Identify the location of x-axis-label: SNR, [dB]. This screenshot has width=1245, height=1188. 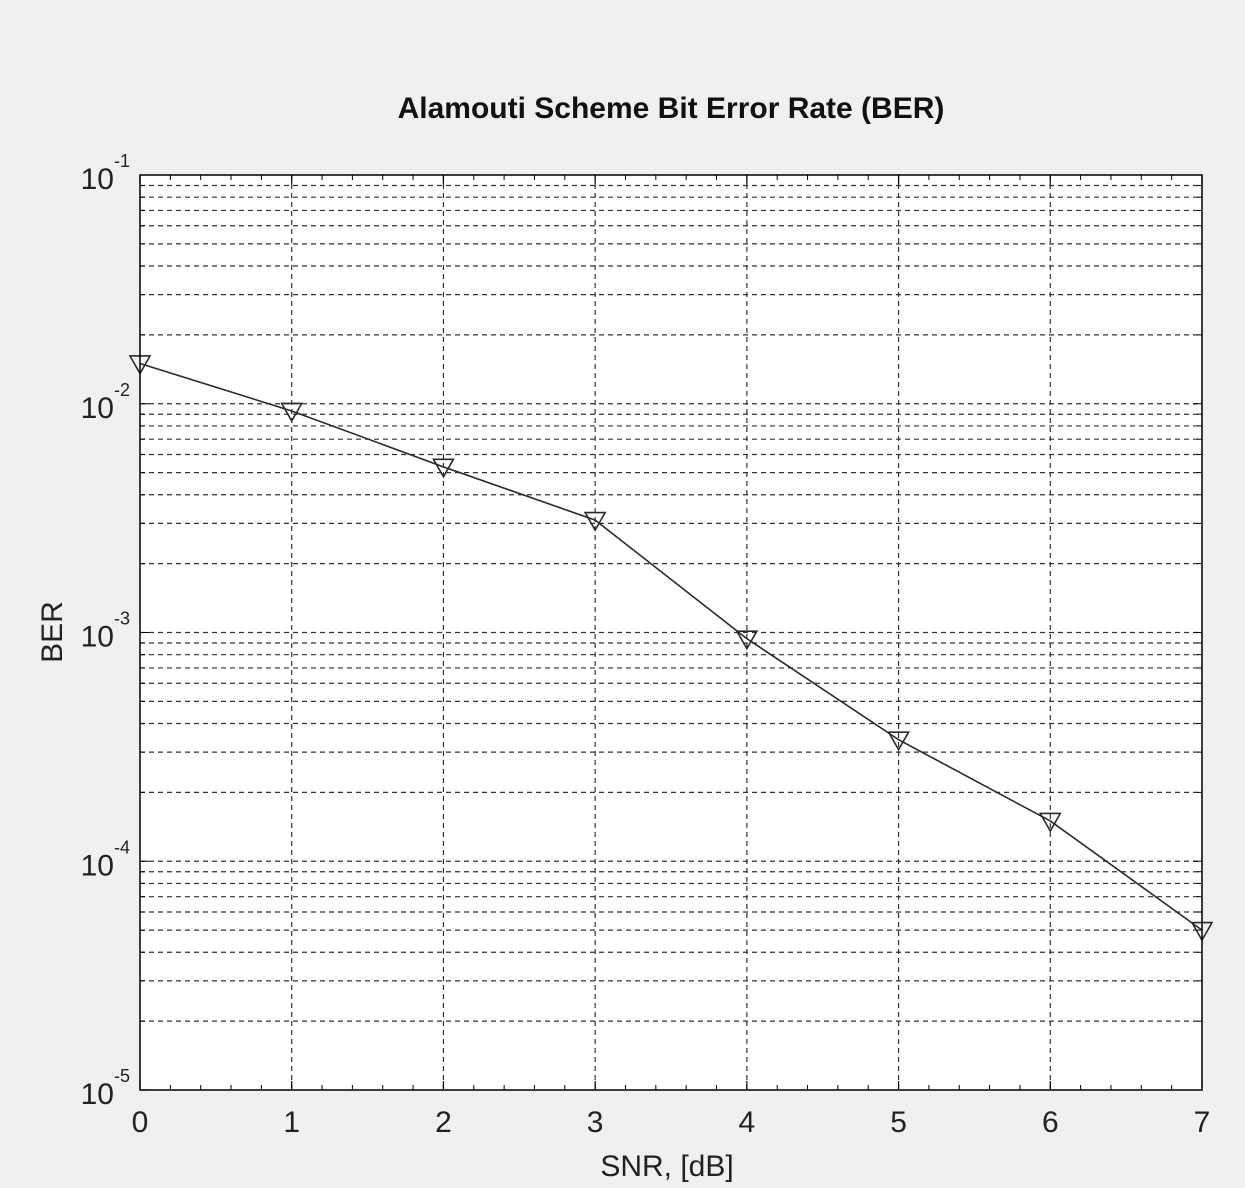
(666, 1166).